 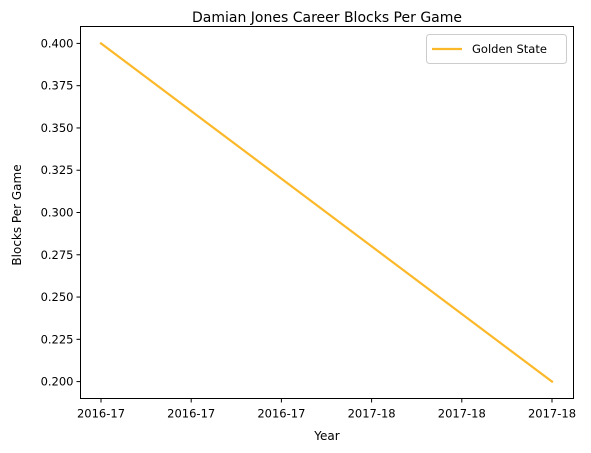 I want to click on y-tick-label: 0.225, so click(x=57, y=339).